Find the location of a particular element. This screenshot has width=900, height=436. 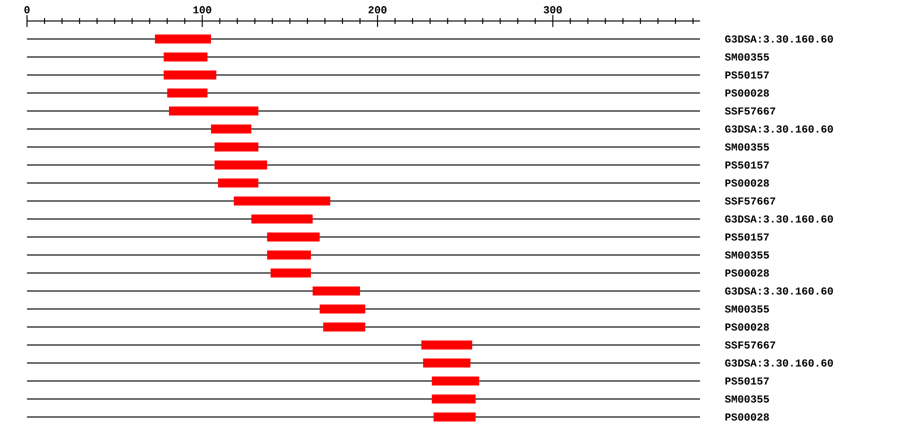

x-tick-label: 100 is located at coordinates (202, 10).